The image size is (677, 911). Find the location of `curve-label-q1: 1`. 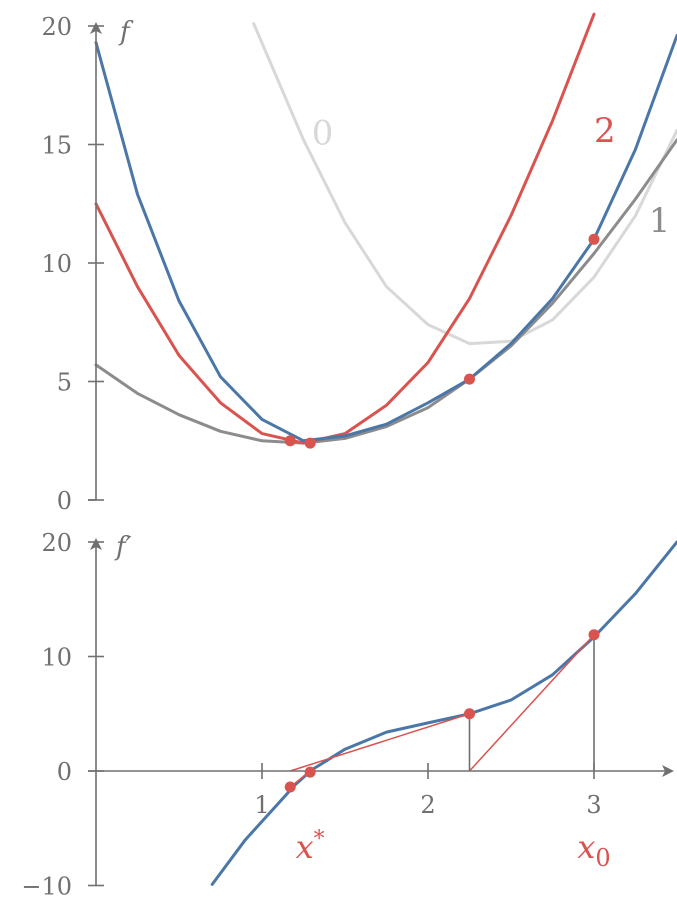

curve-label-q1: 1 is located at coordinates (660, 221).